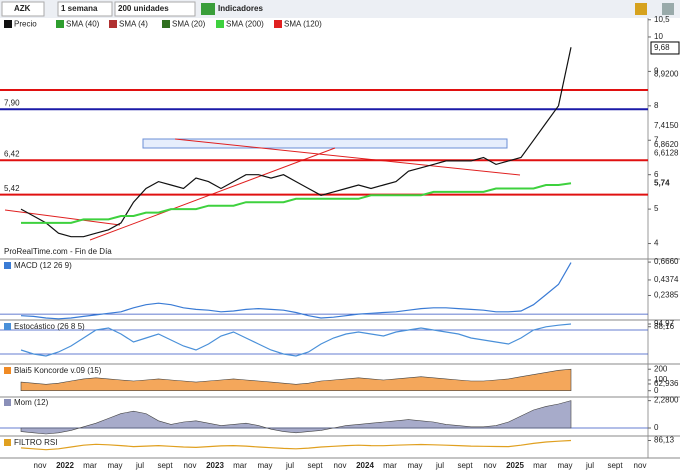 The image size is (680, 473). I want to click on y-tick-label: 10,5, so click(662, 19).